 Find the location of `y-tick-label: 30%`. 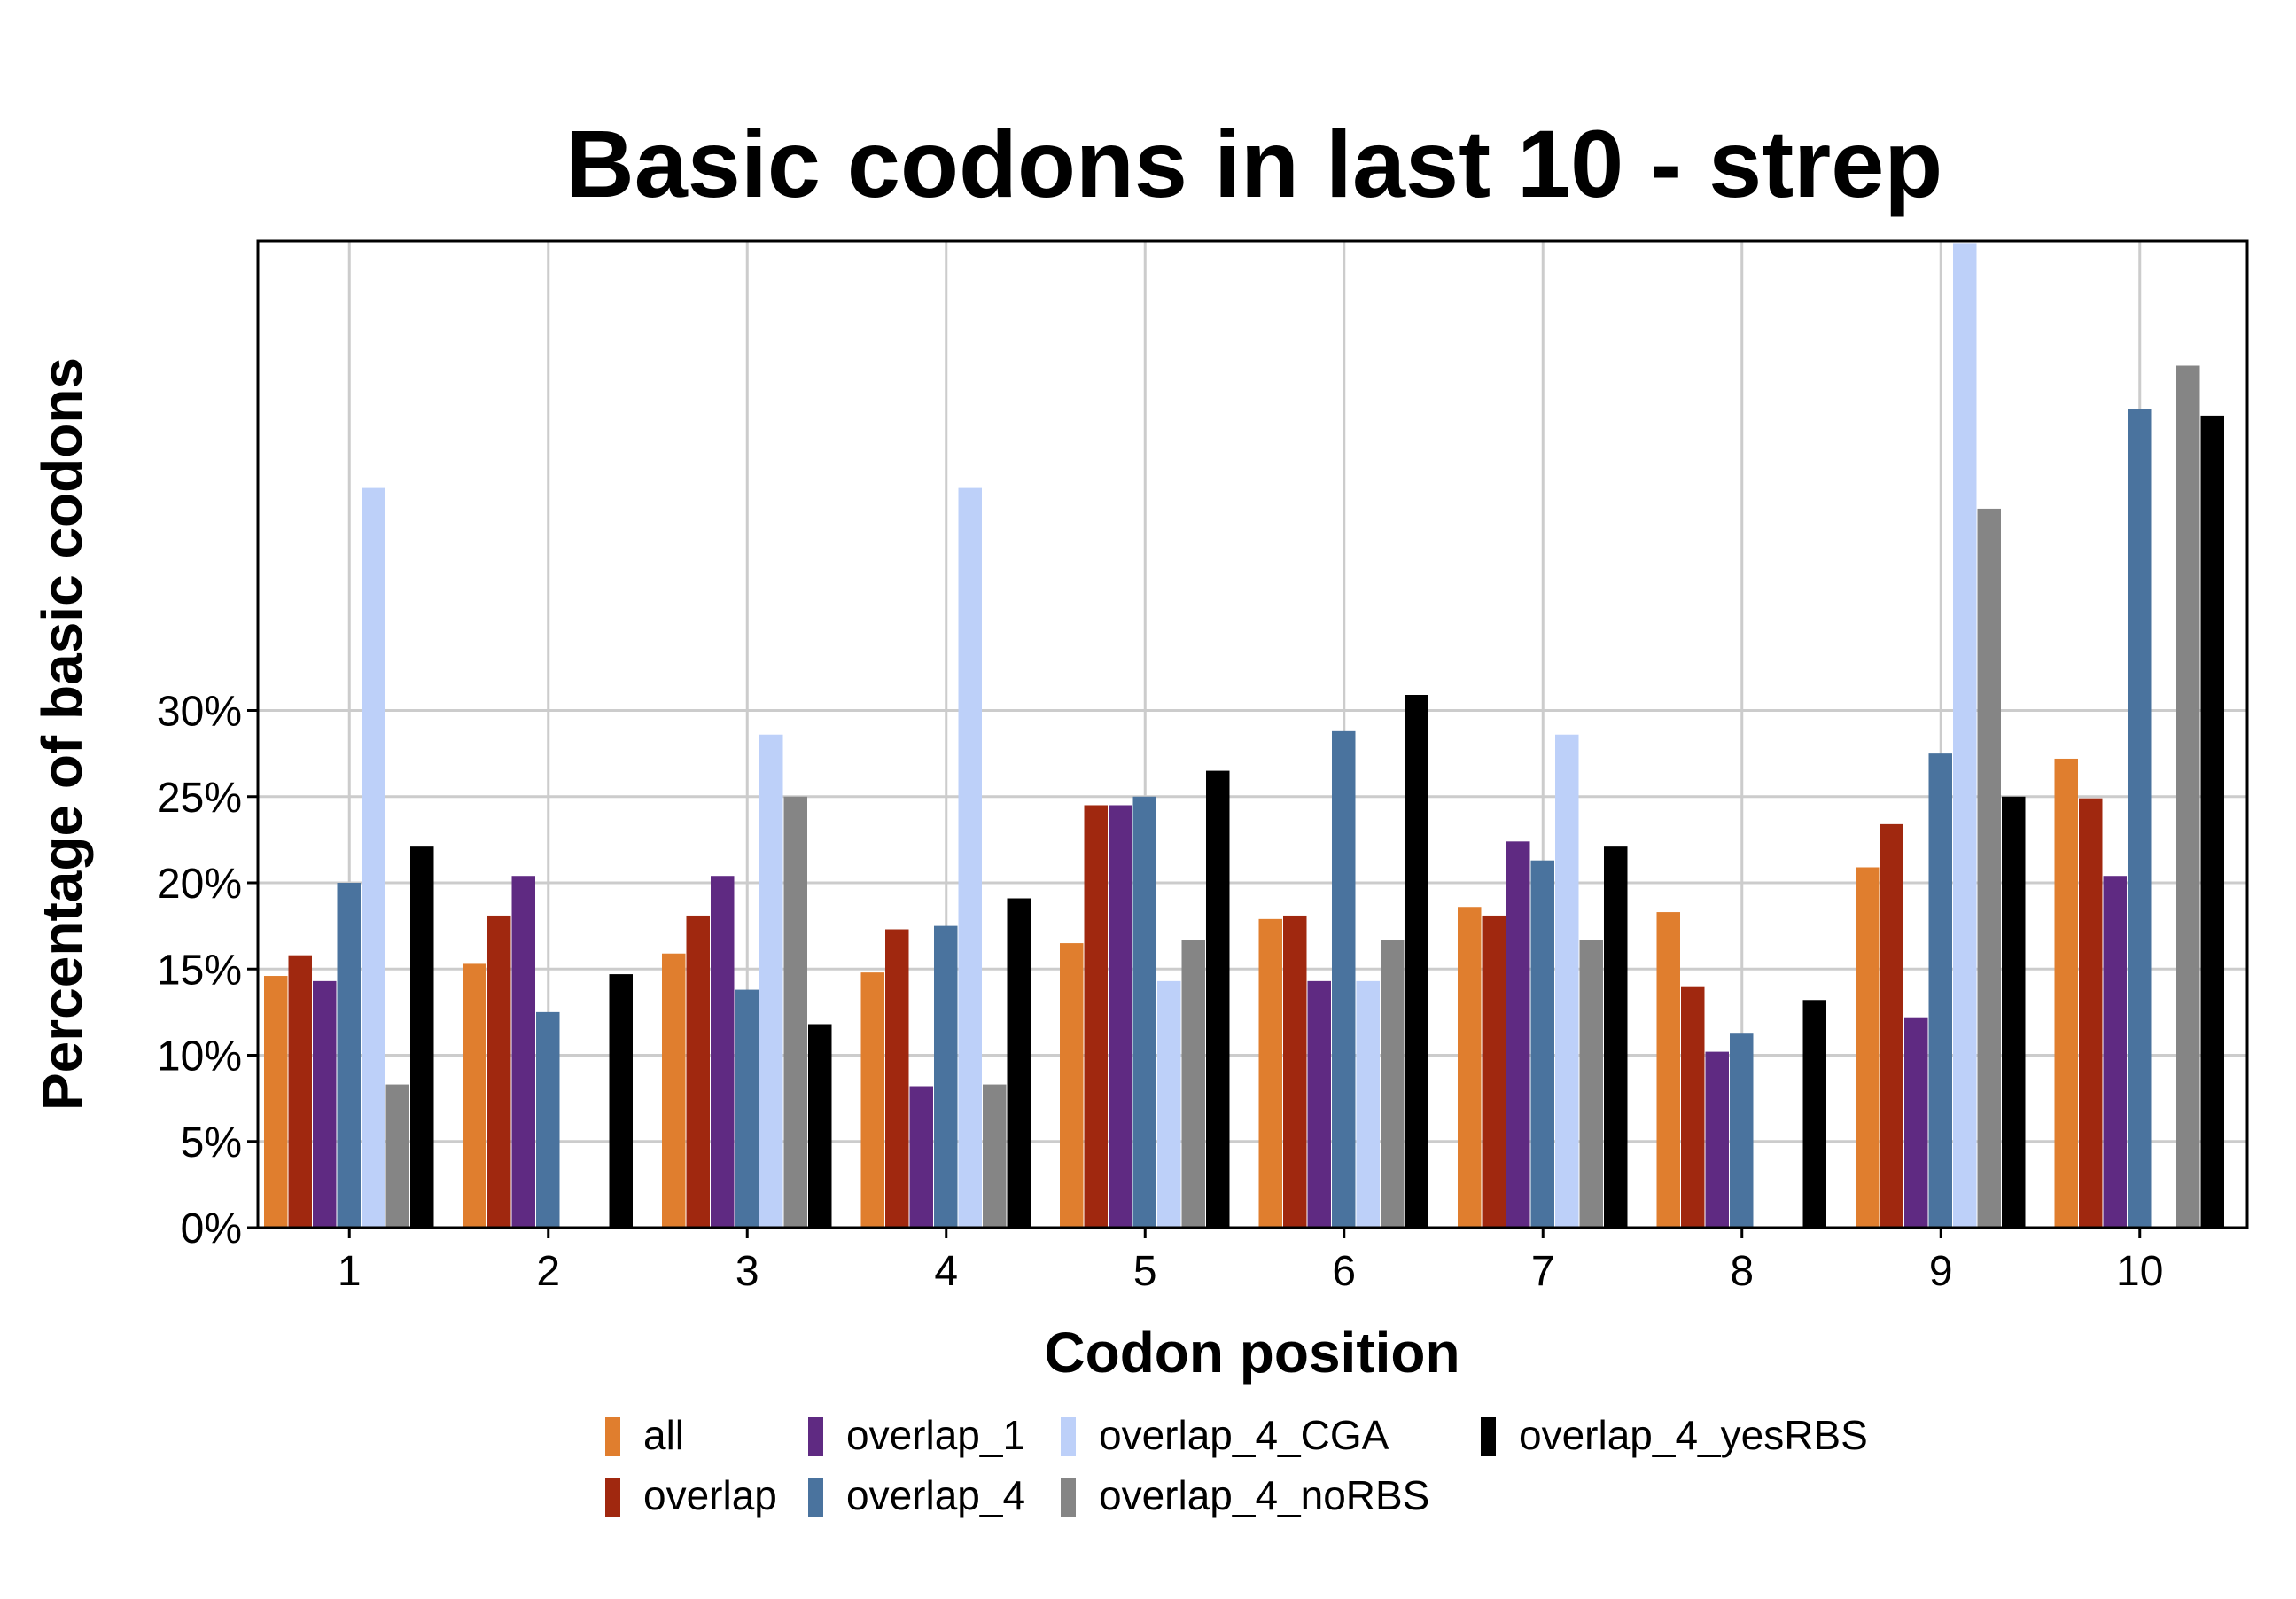

y-tick-label: 30% is located at coordinates (199, 712).